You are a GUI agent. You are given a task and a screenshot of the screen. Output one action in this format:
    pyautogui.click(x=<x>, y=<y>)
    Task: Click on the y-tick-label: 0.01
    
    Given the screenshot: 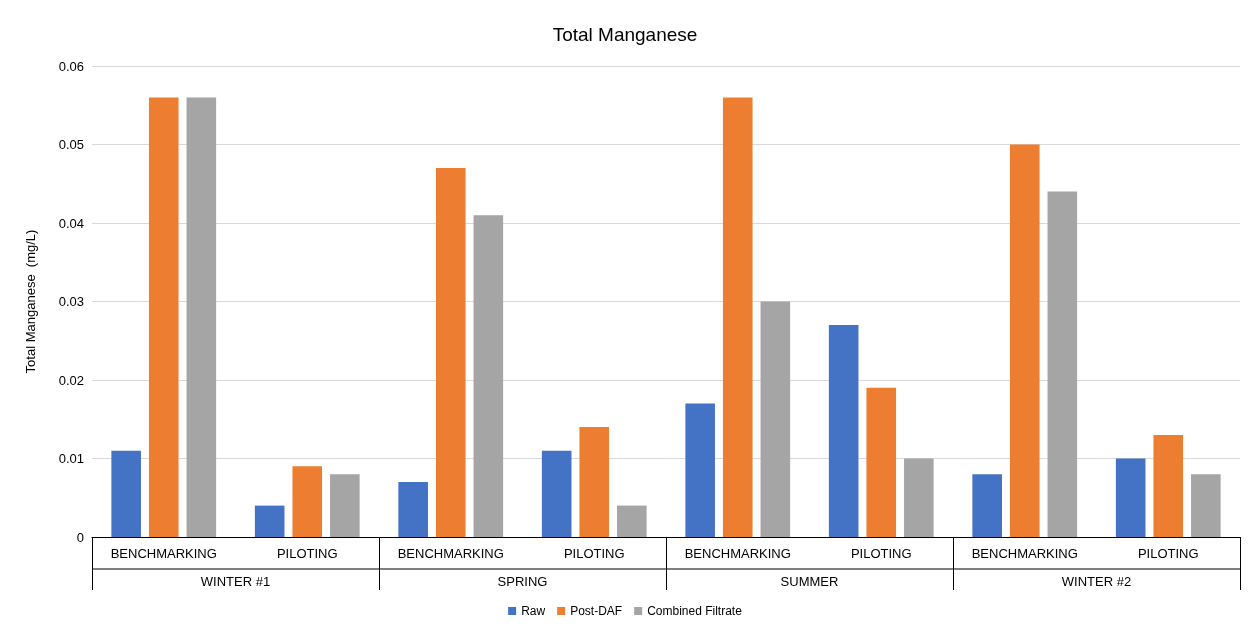 What is the action you would take?
    pyautogui.click(x=71, y=458)
    